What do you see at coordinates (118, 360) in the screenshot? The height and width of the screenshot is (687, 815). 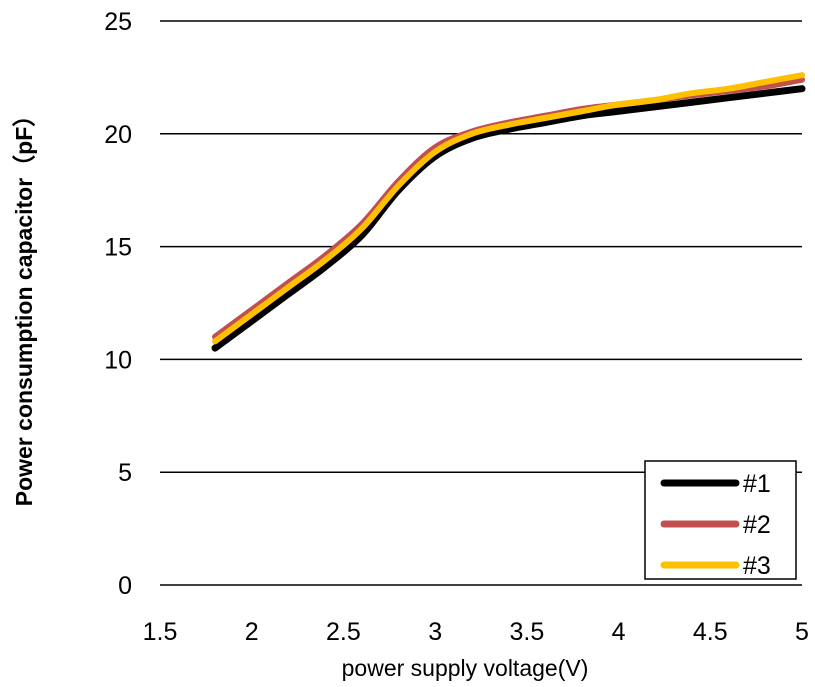 I see `y-tick-label: 10` at bounding box center [118, 360].